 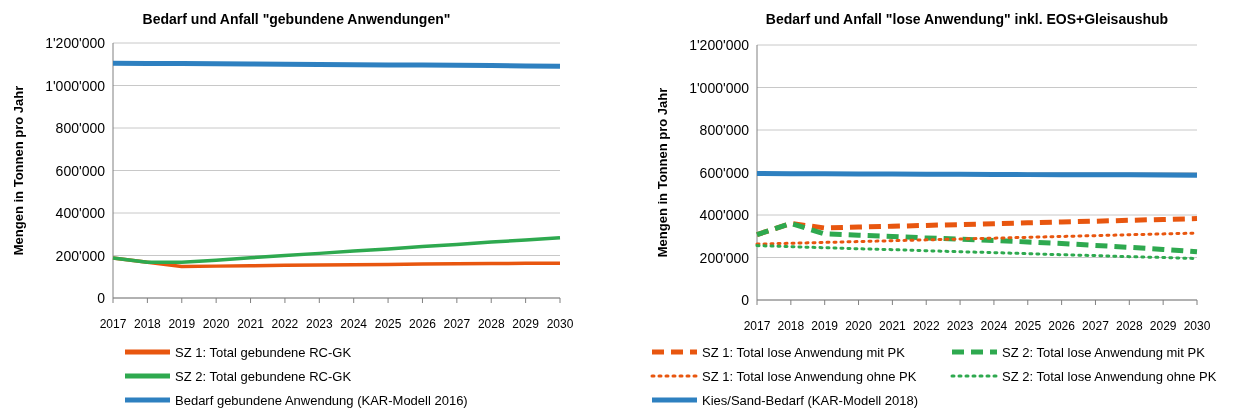 I want to click on legend-label: Kies/Sand-Bedarf (KAR-Modell 2018), so click(x=810, y=400).